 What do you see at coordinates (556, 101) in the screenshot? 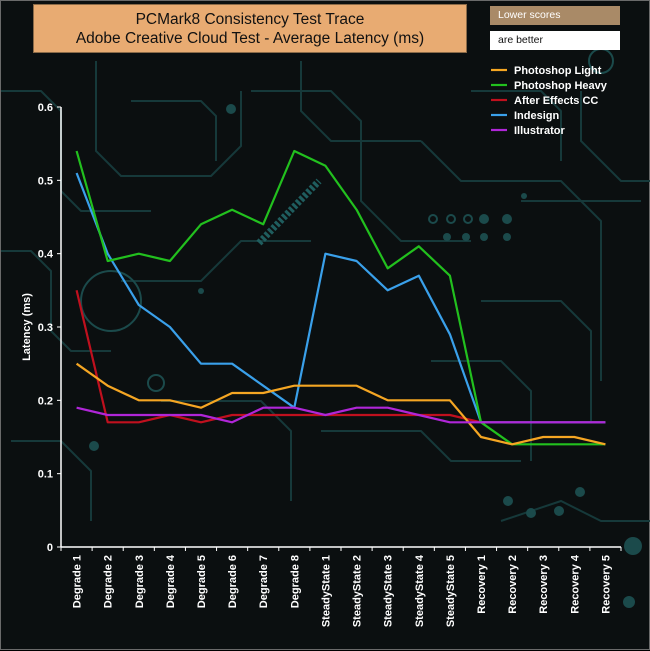
I see `legend-label: After Effects CC` at bounding box center [556, 101].